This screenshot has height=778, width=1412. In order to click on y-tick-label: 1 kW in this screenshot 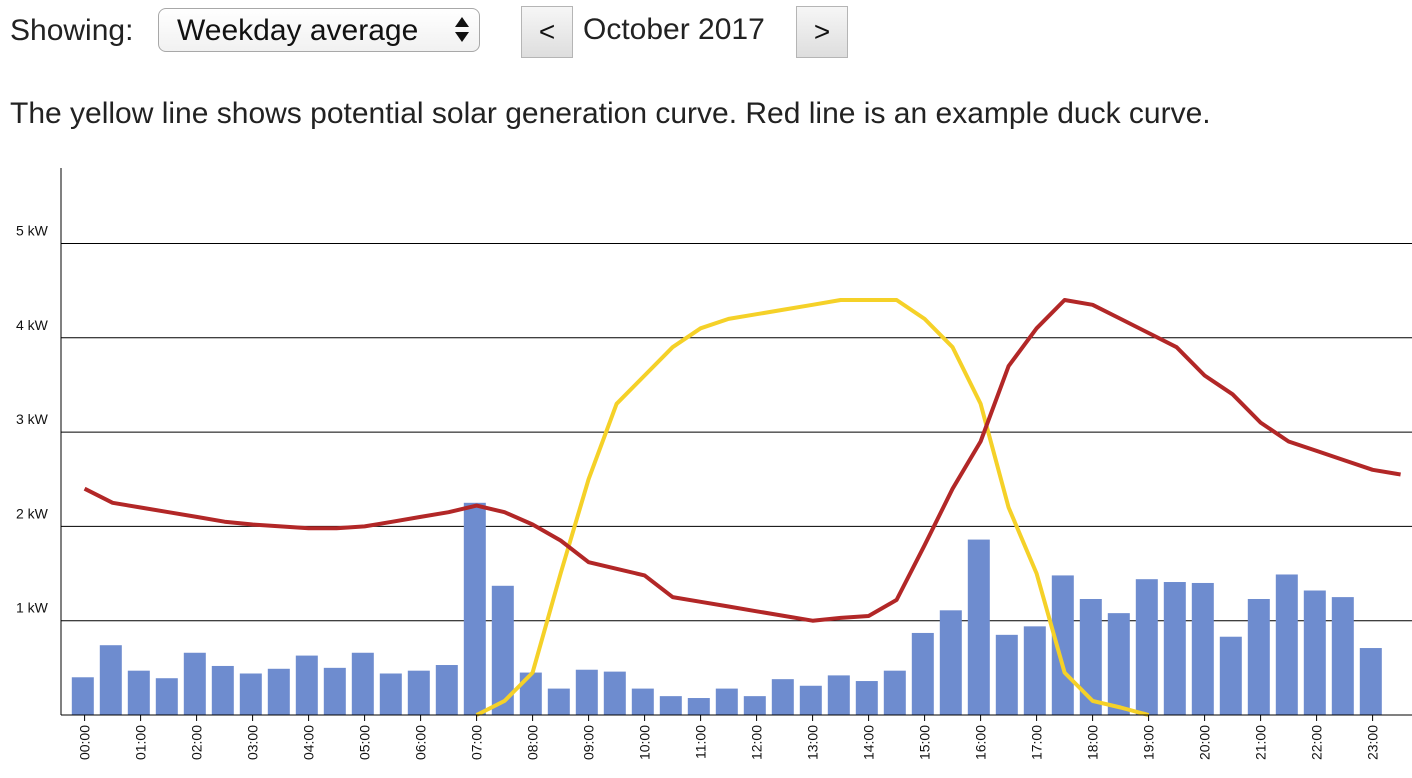, I will do `click(32, 608)`.